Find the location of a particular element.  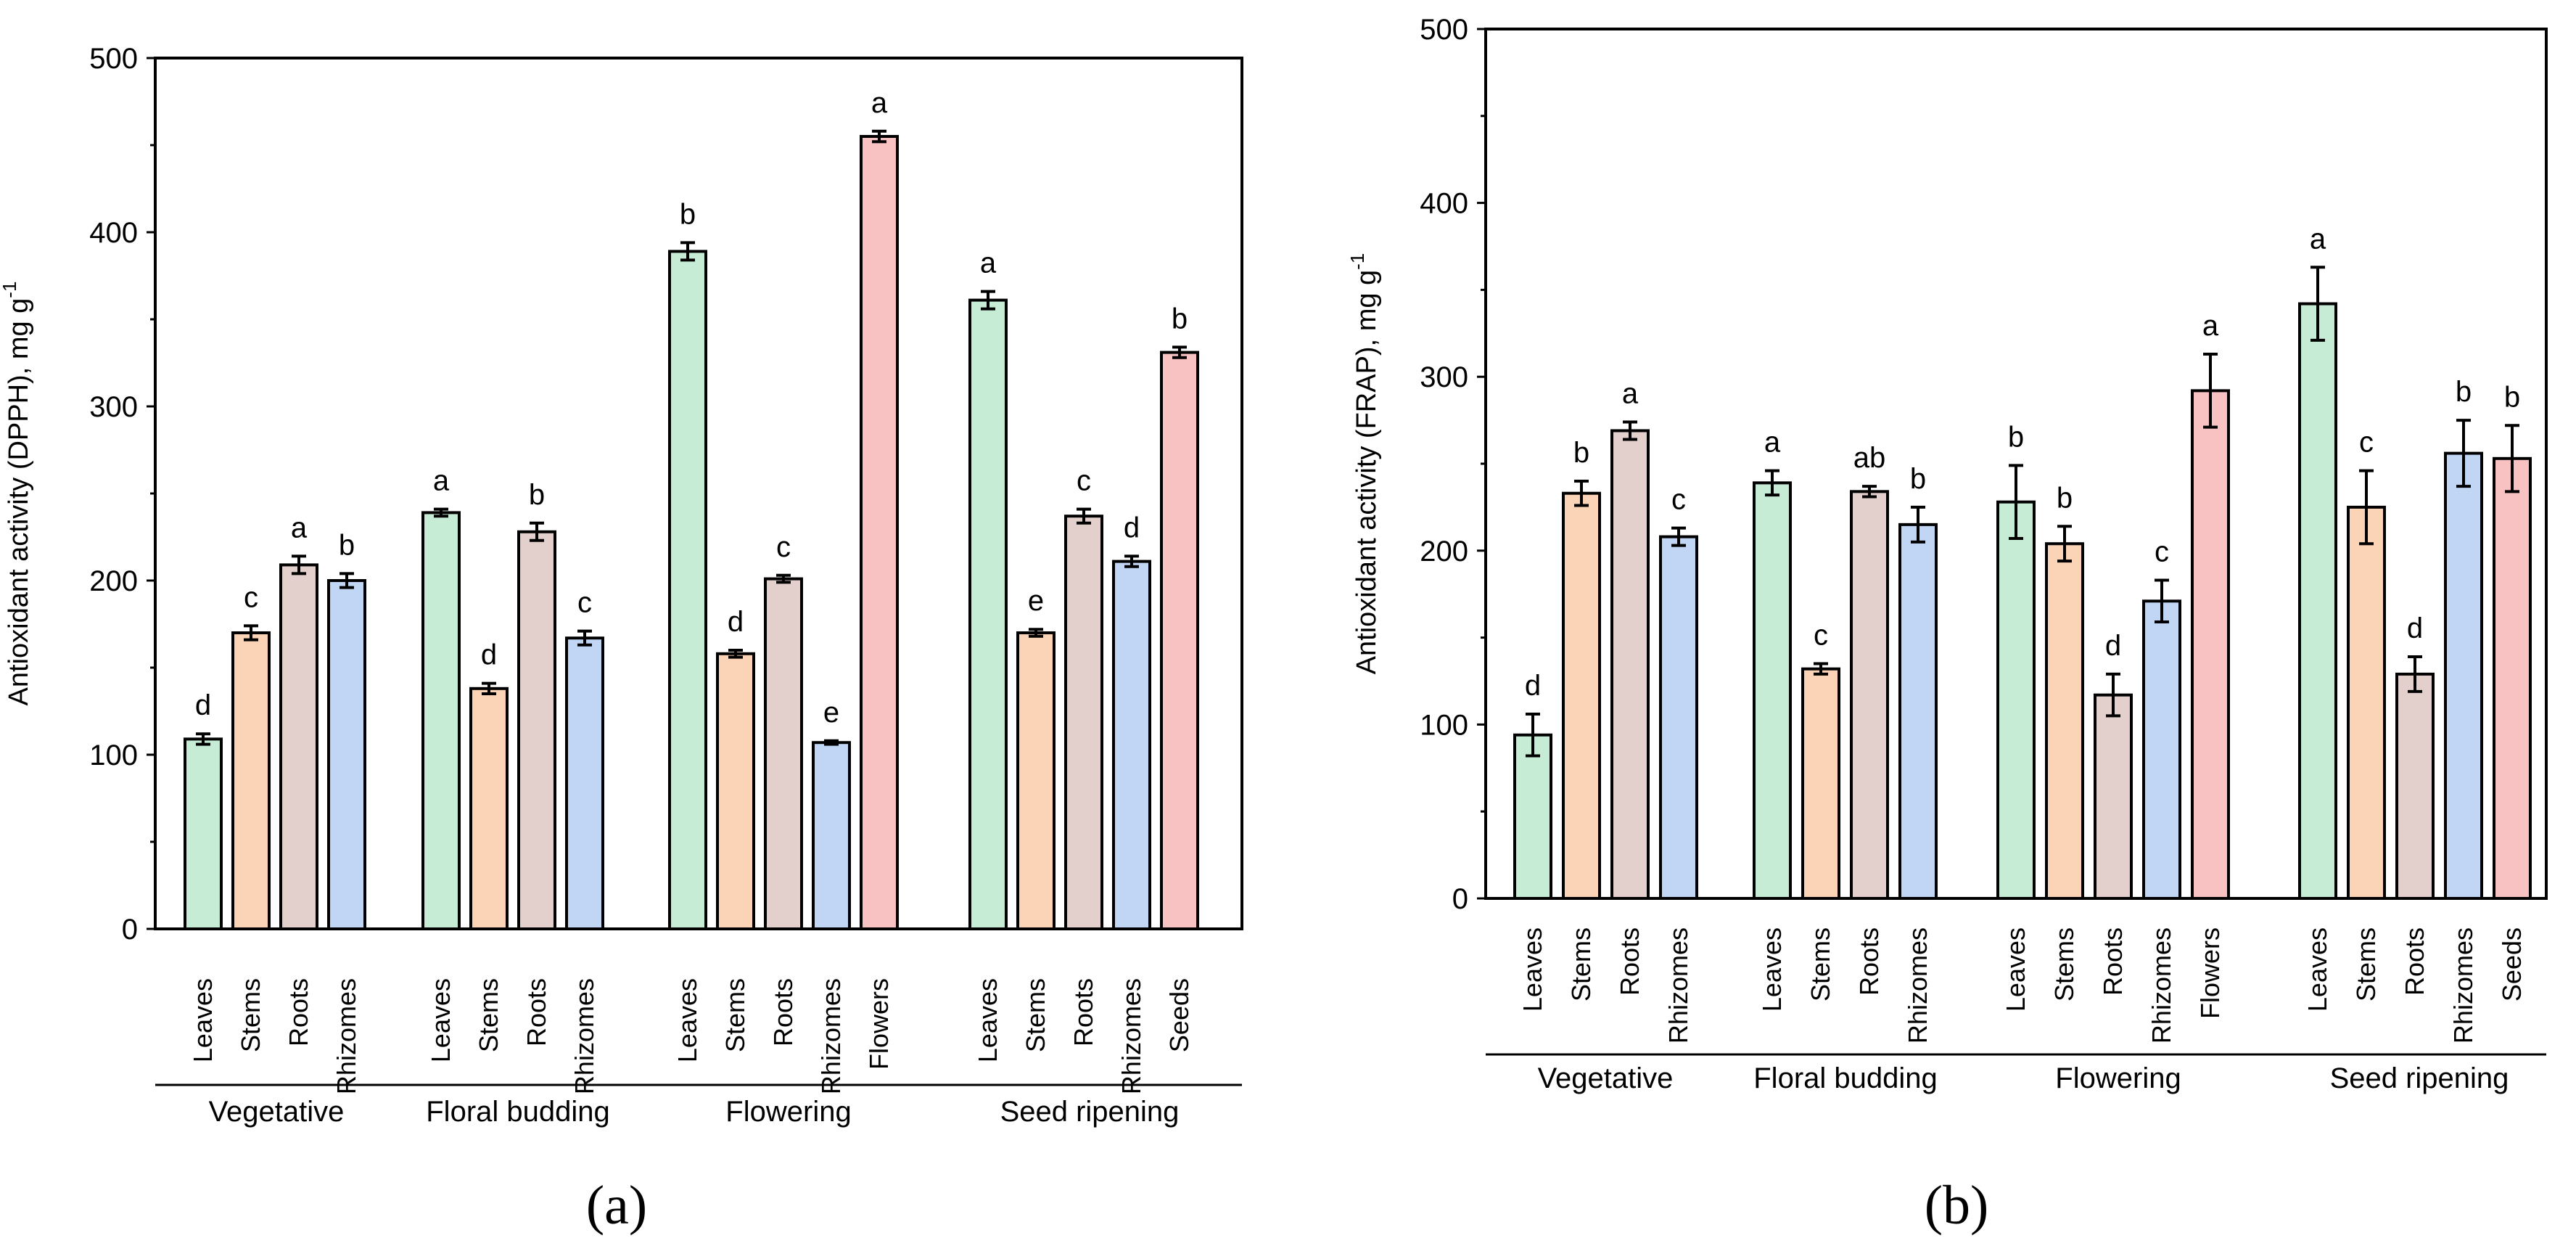

significance-letter: ab is located at coordinates (1869, 458).